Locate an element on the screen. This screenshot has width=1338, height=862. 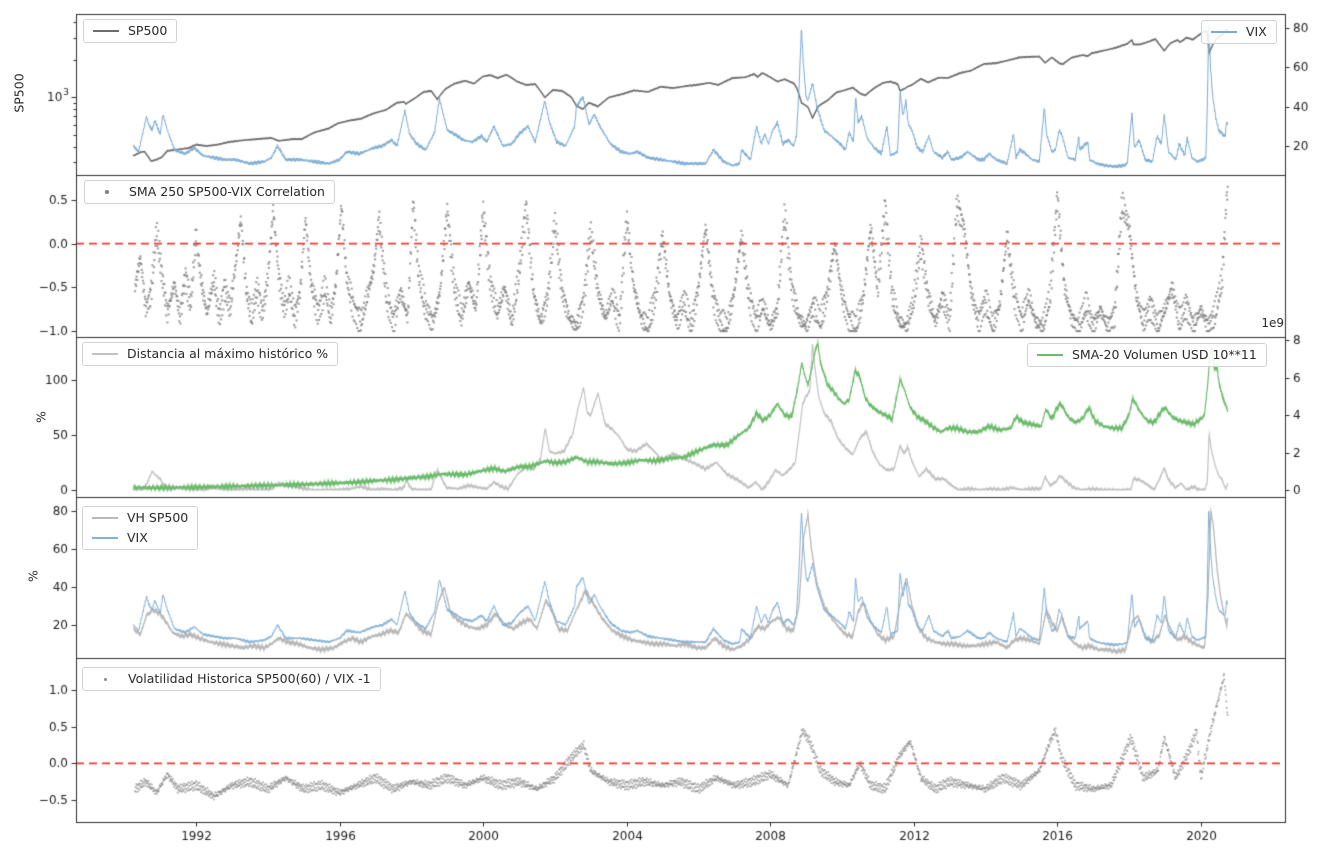
legend-vix: VIX is located at coordinates (1239, 32).